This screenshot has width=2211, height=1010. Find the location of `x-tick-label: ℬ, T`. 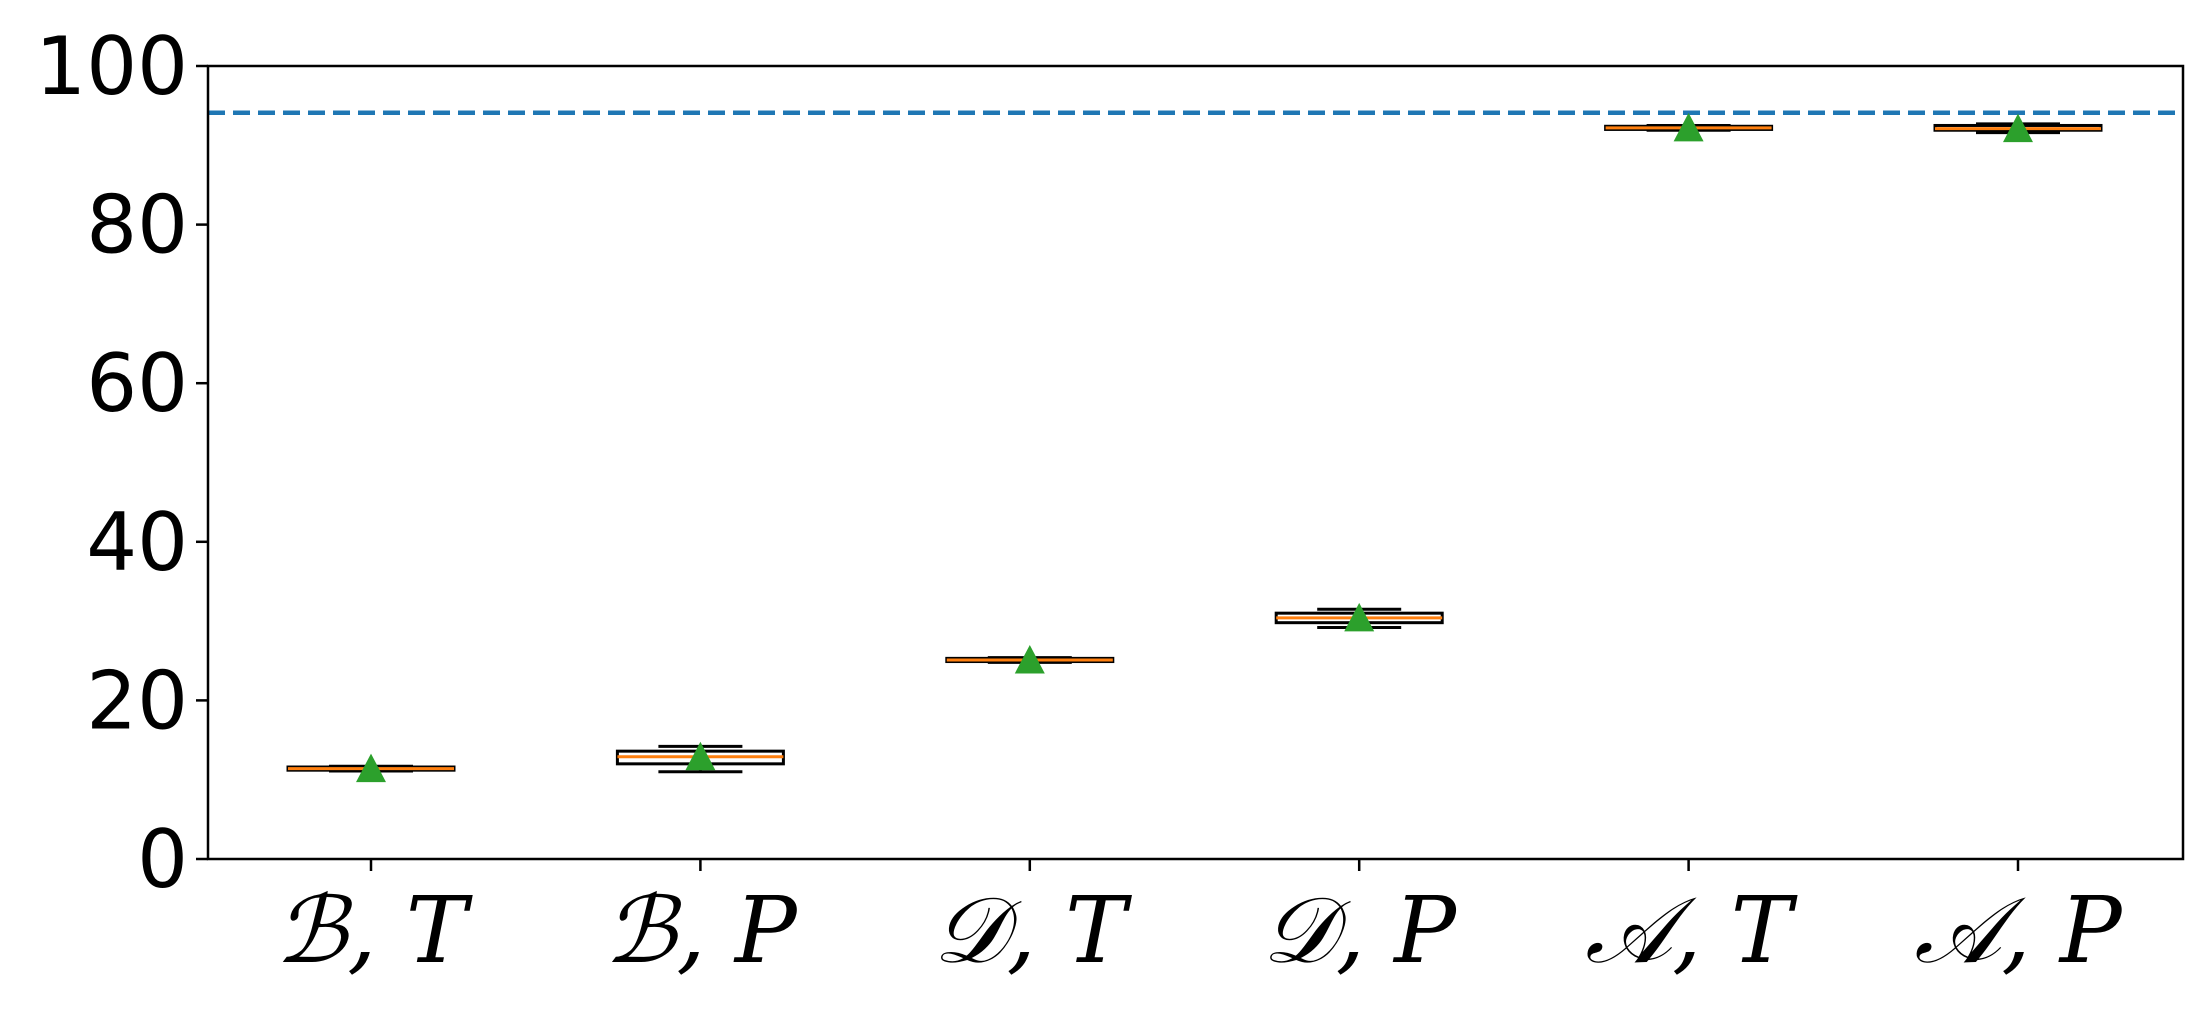

x-tick-label: ℬ, T is located at coordinates (374, 930).